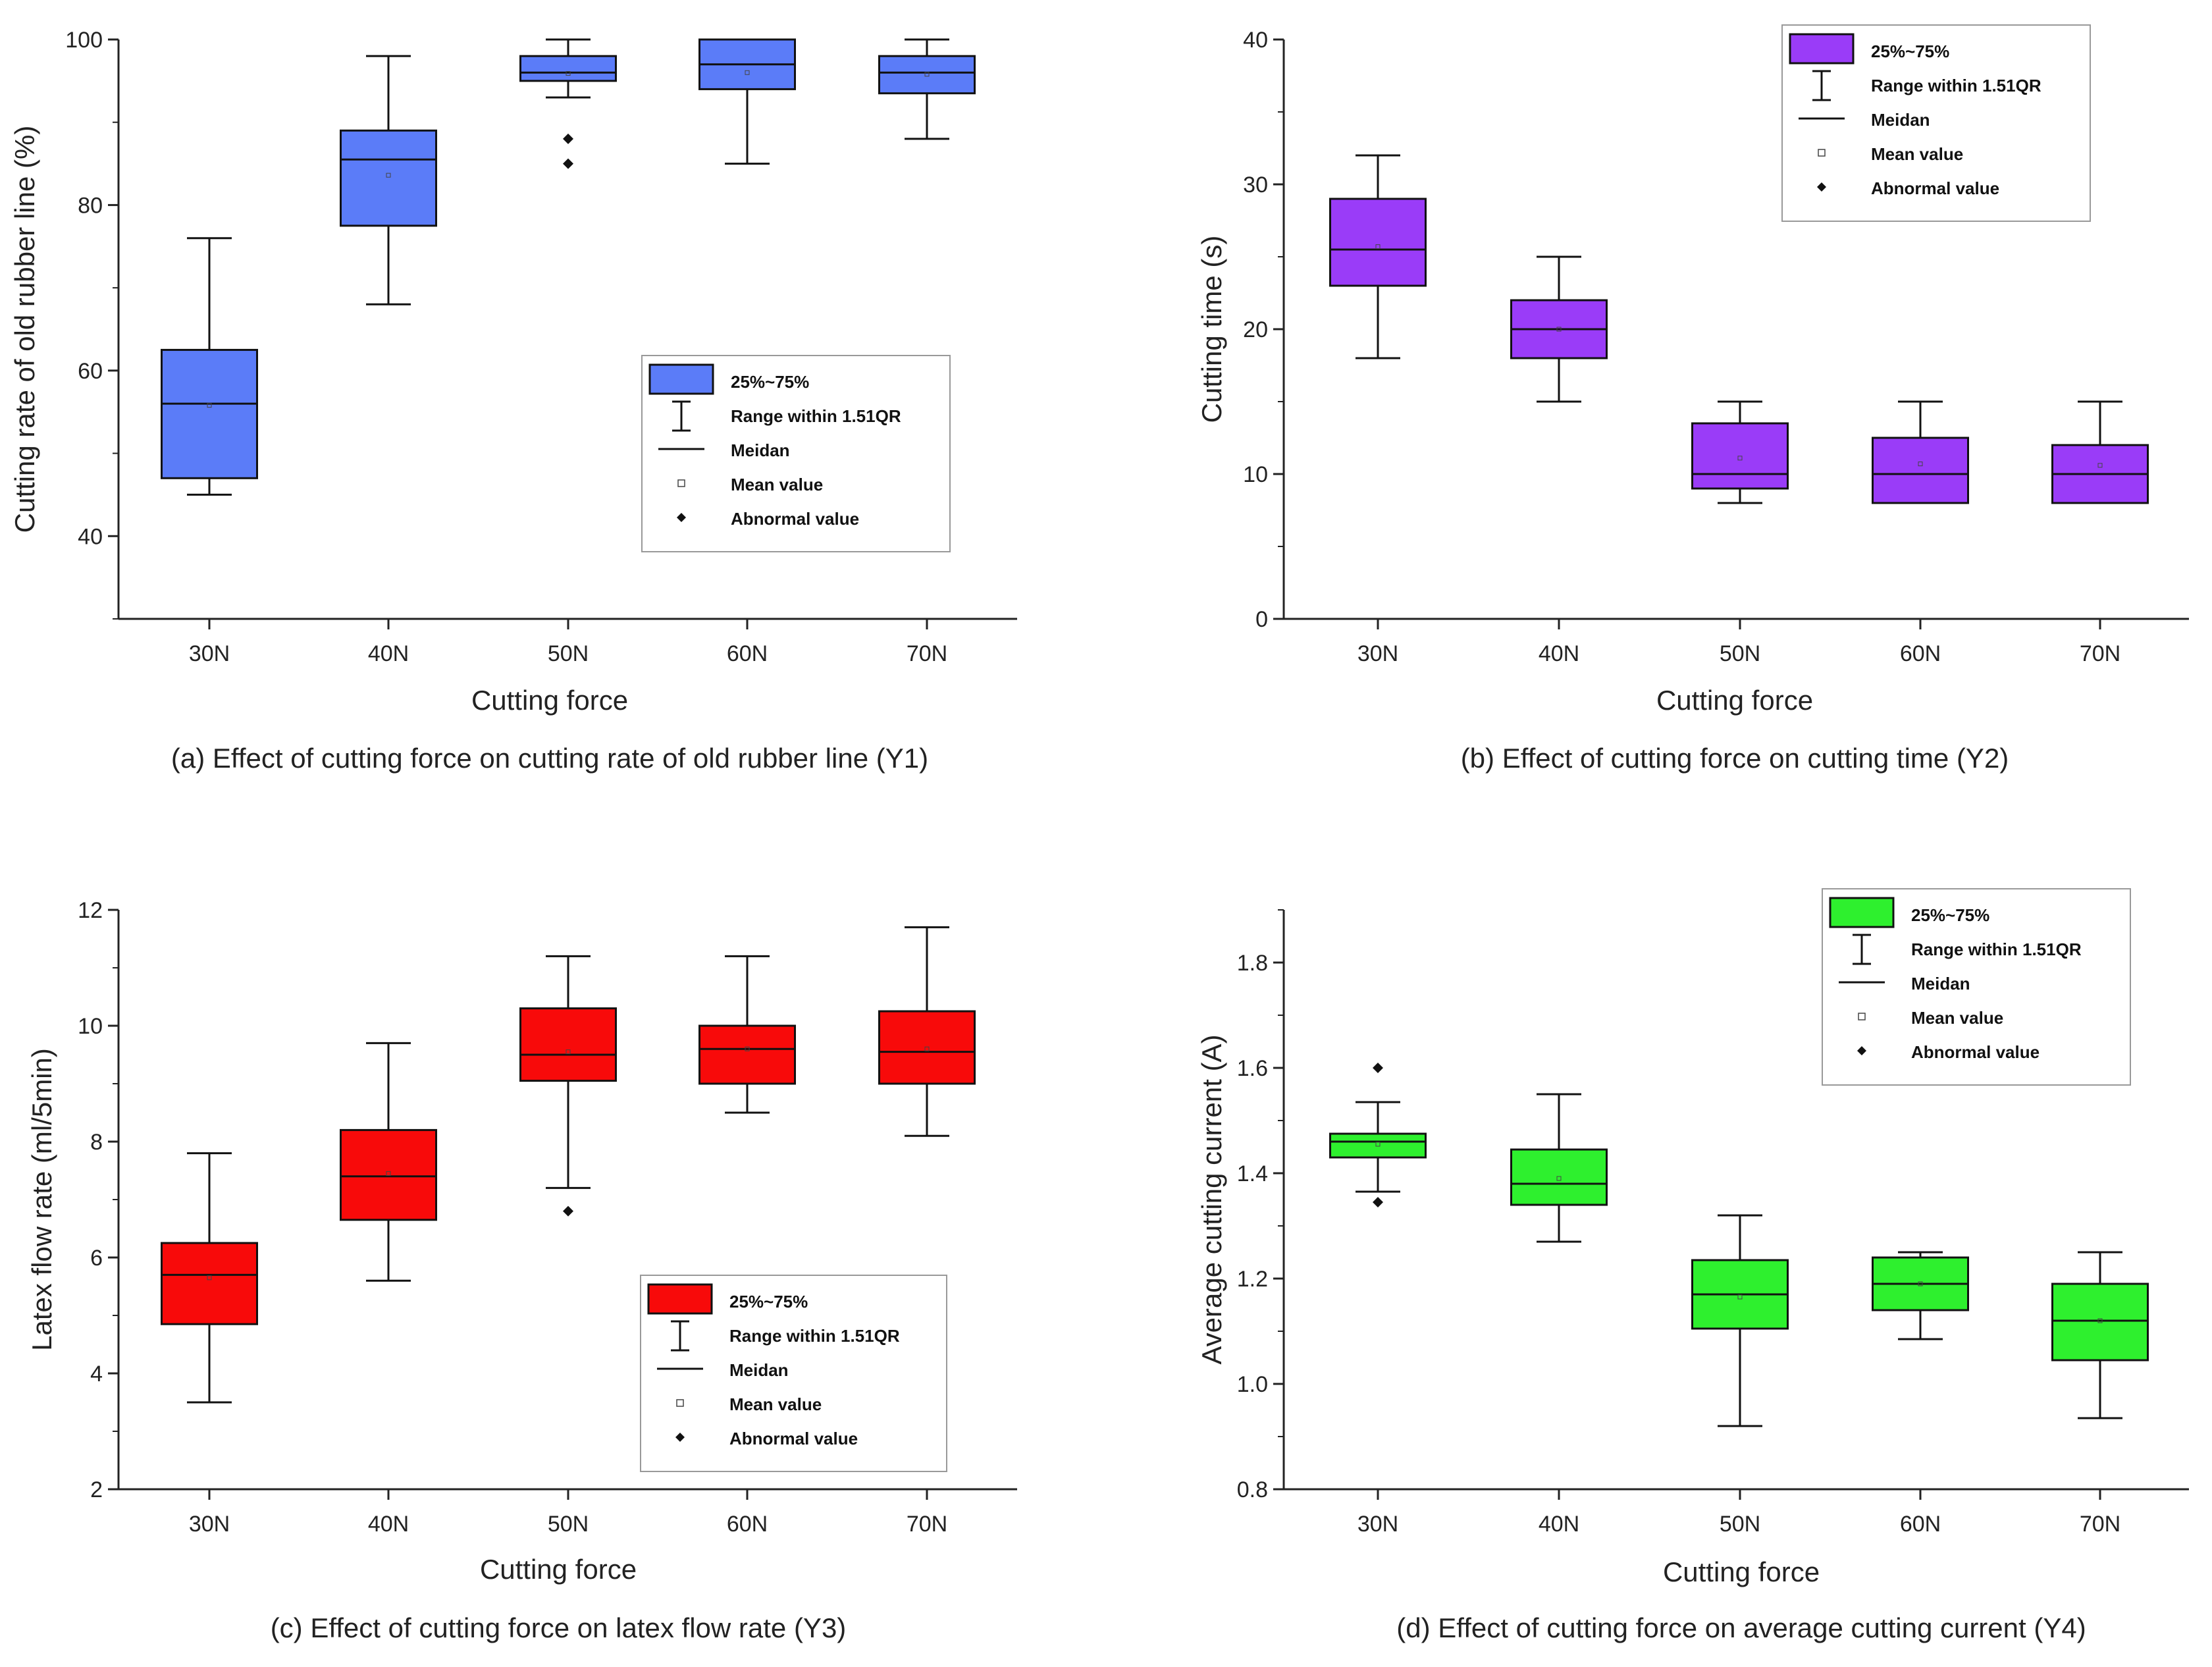 Image resolution: width=2212 pixels, height=1667 pixels. I want to click on legend-outlier-symbol, so click(682, 517).